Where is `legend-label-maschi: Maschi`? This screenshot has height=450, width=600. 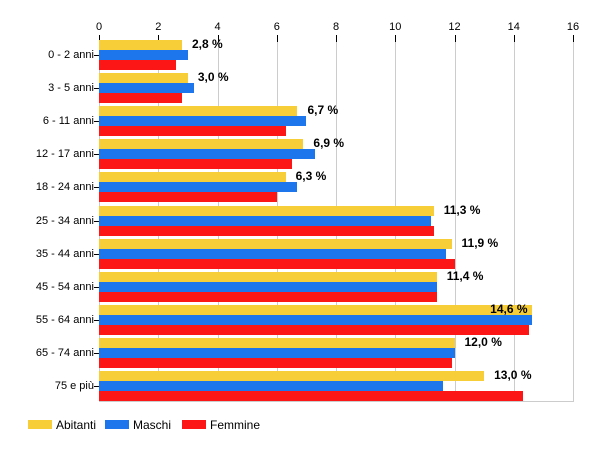
legend-label-maschi: Maschi is located at coordinates (152, 425).